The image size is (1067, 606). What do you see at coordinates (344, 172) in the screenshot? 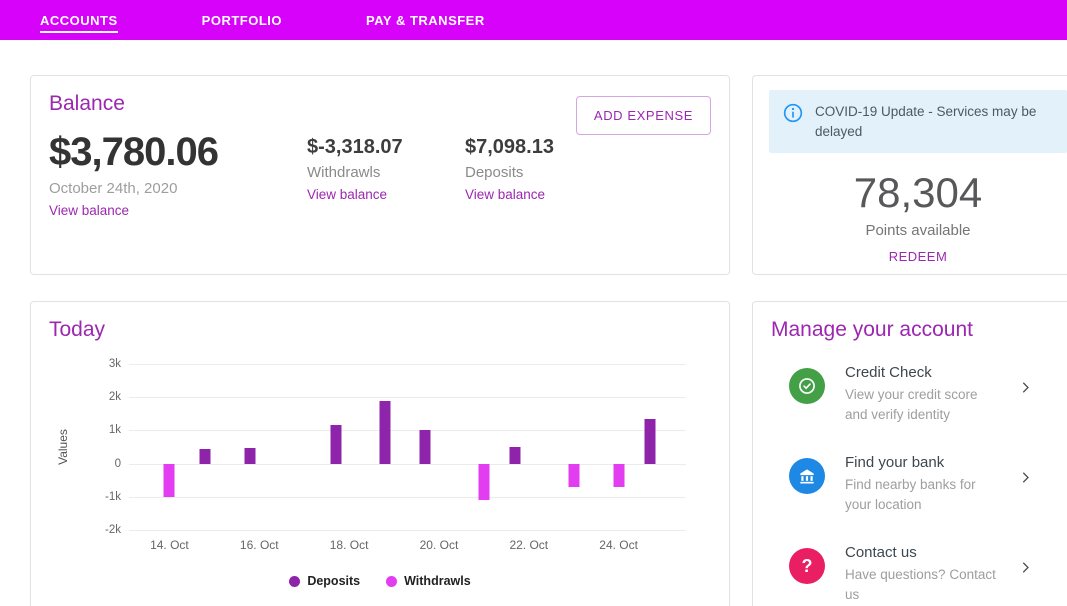
I see `withdrawls-label: Withdrawls` at bounding box center [344, 172].